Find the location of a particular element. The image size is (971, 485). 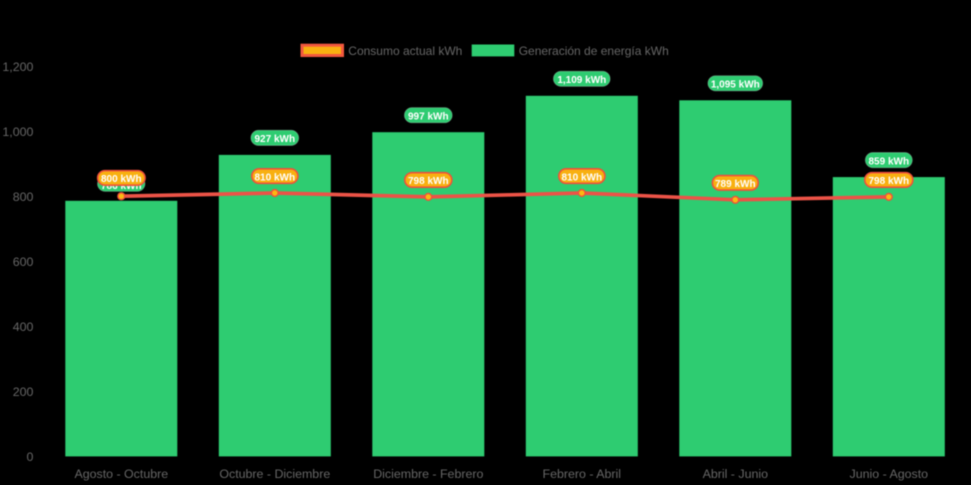

svg-text: Febrero - Abril is located at coordinates (582, 474).